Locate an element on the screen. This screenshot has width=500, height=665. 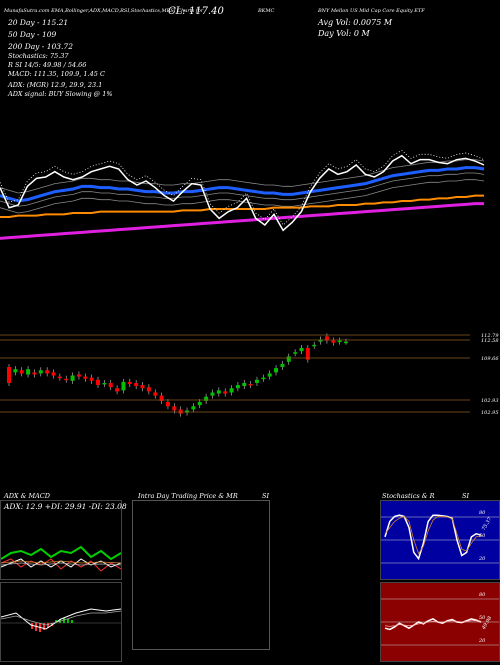
day-volume: Day Vol: 0 M is located at coordinates (344, 33).